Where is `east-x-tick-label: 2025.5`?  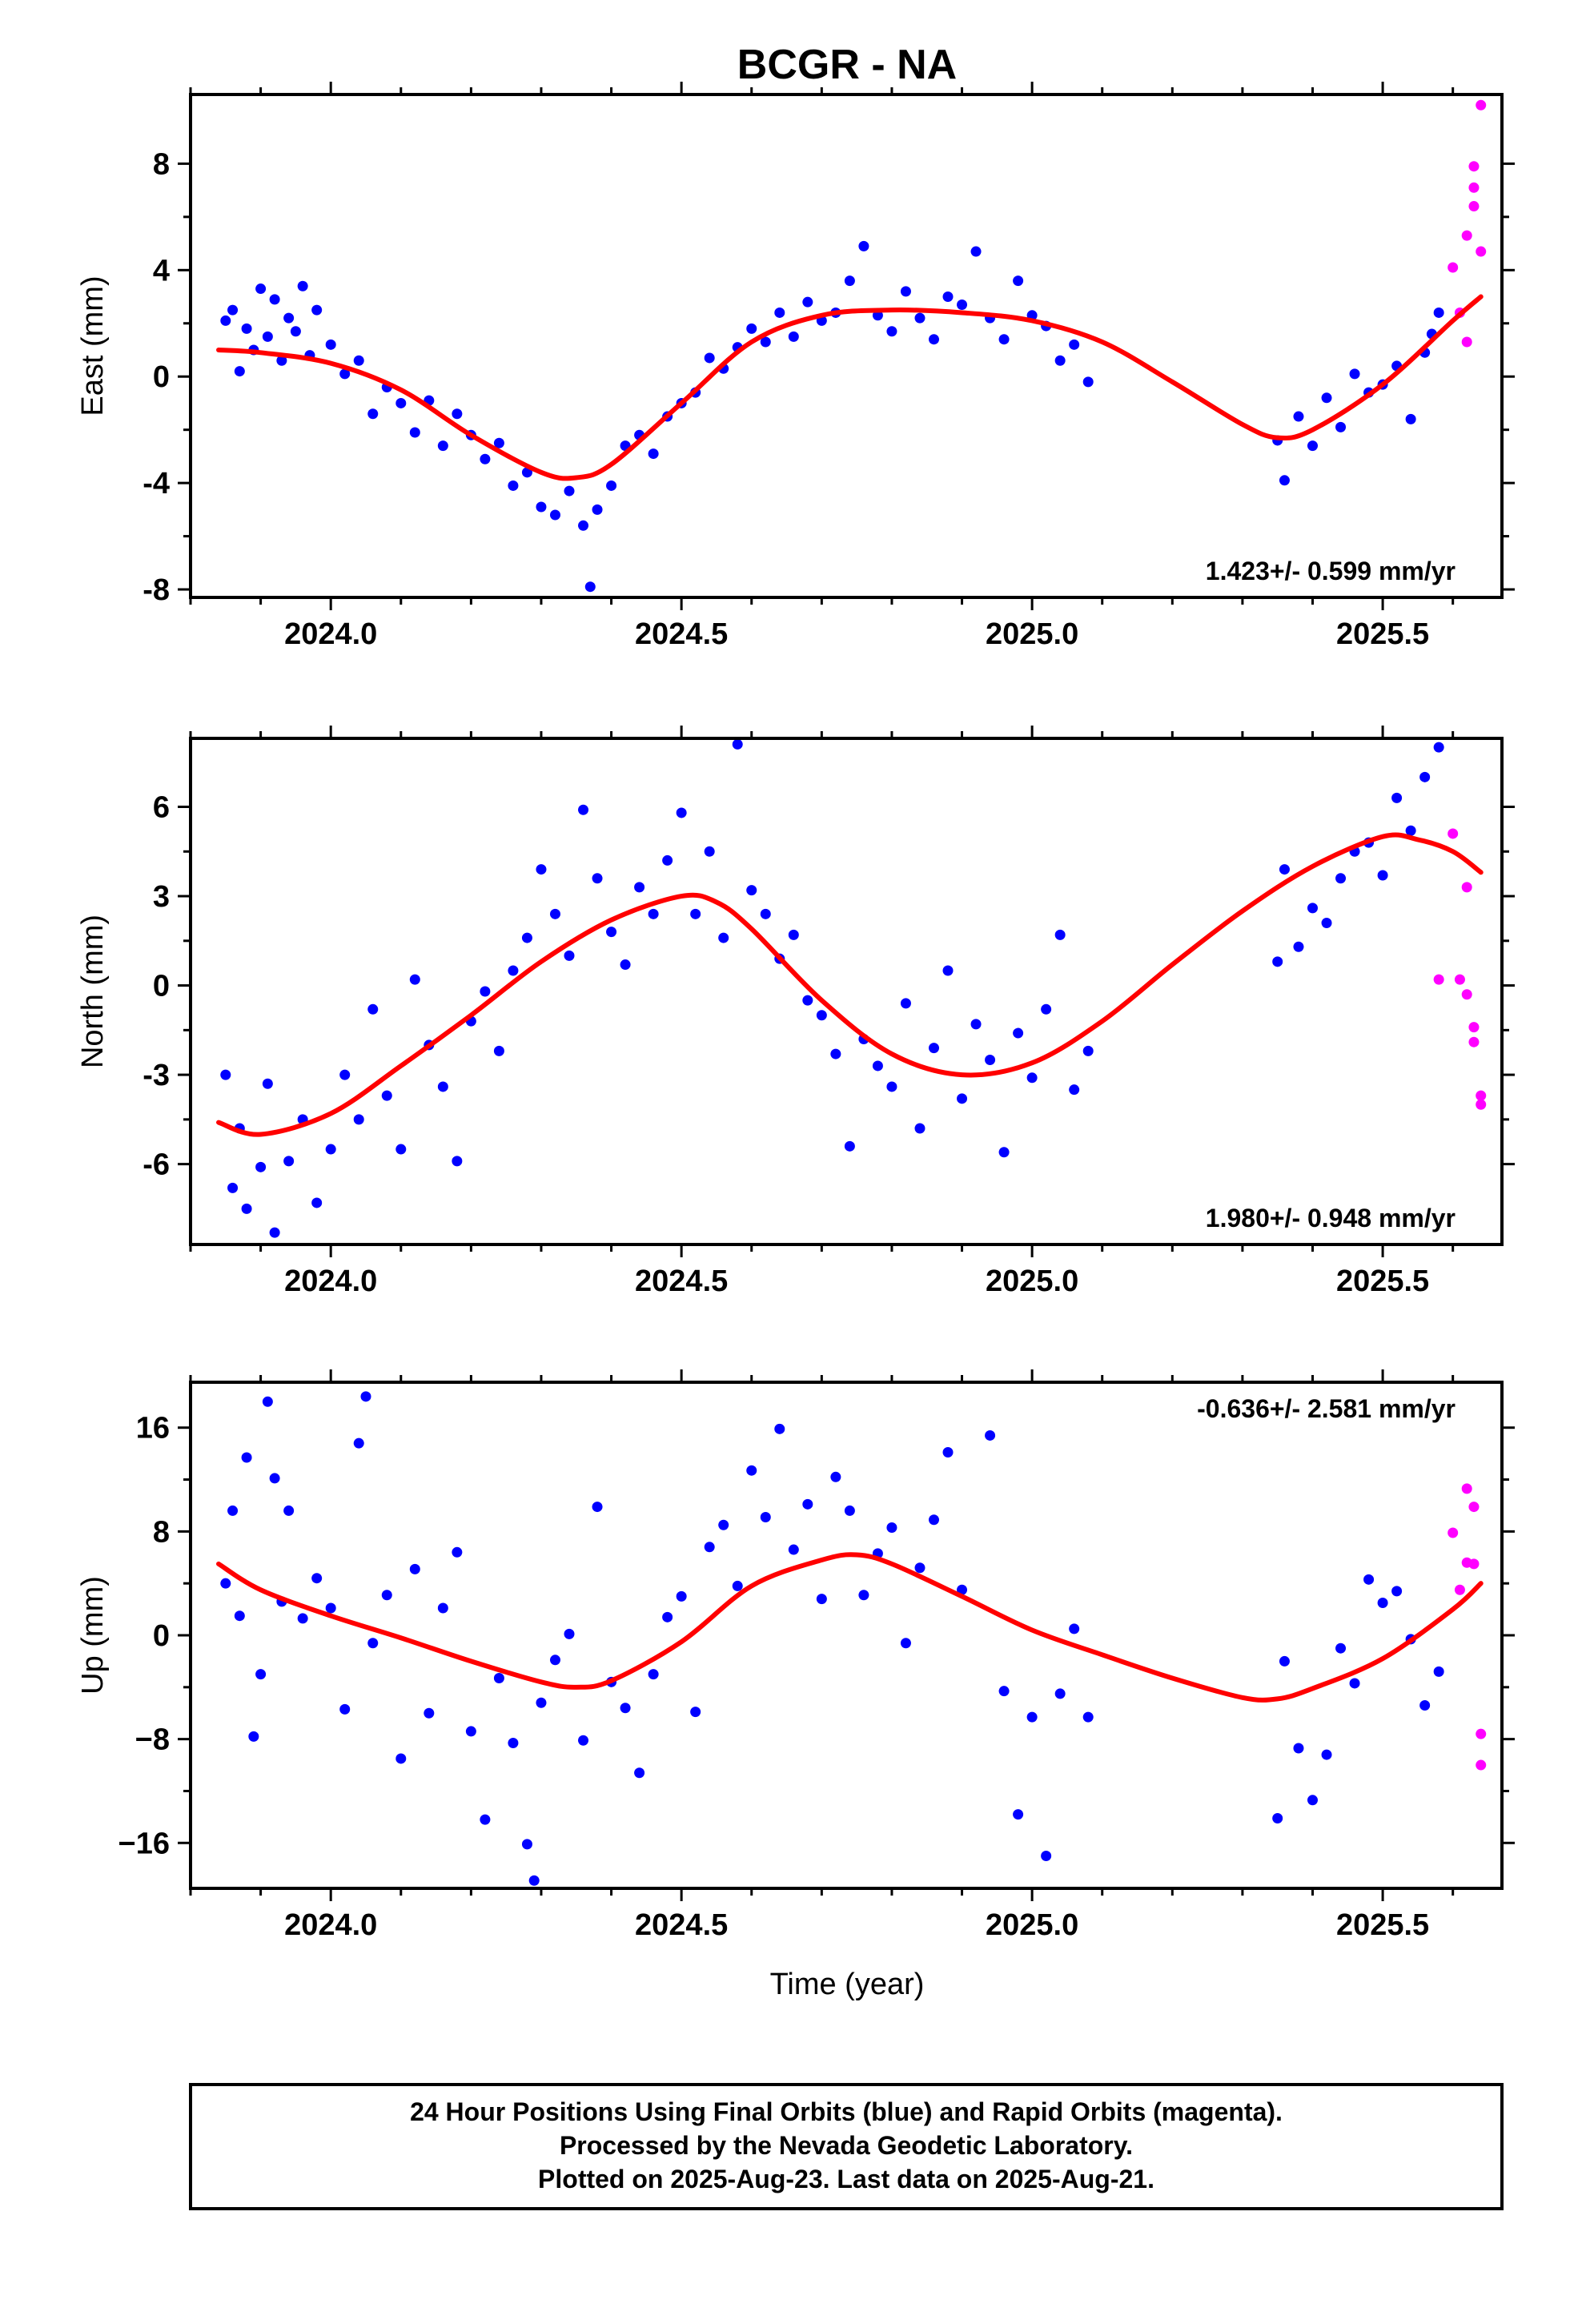
east-x-tick-label: 2025.5 is located at coordinates (1382, 634).